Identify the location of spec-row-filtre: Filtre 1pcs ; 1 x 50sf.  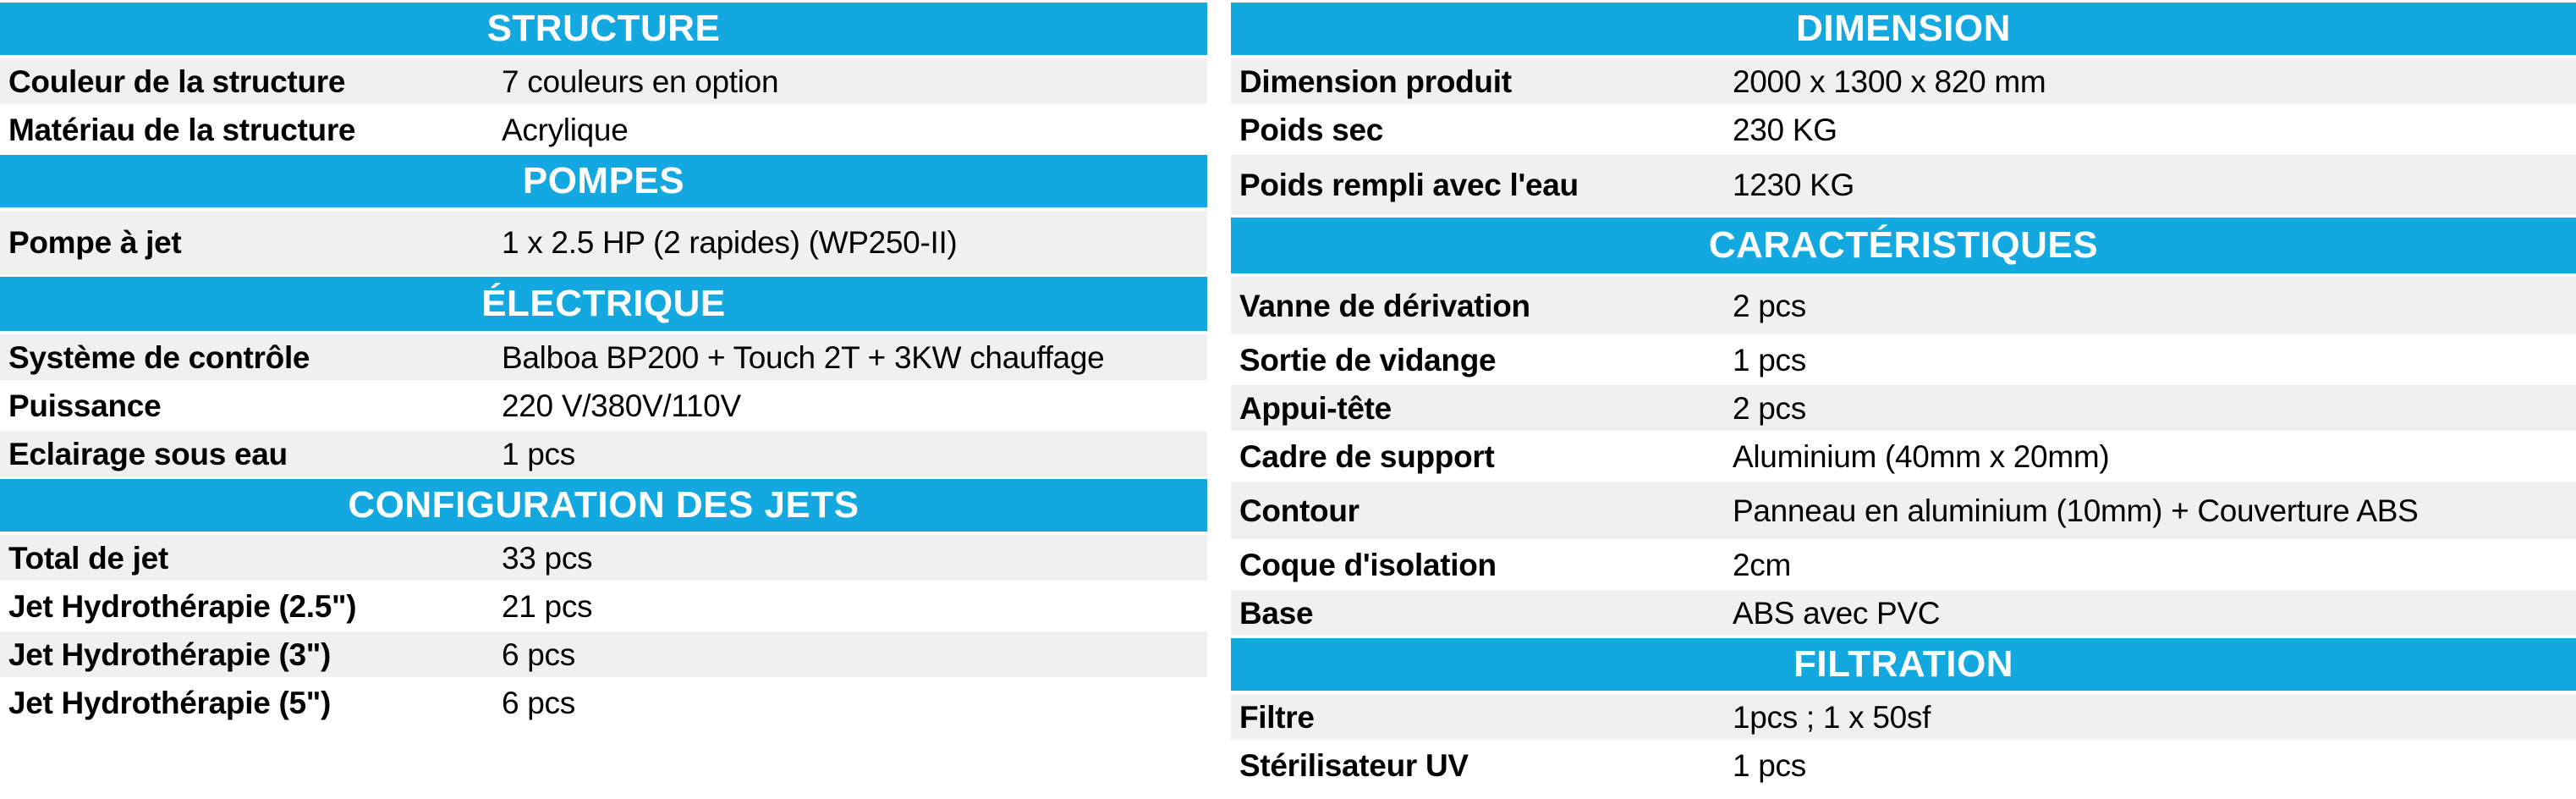
(1903, 718).